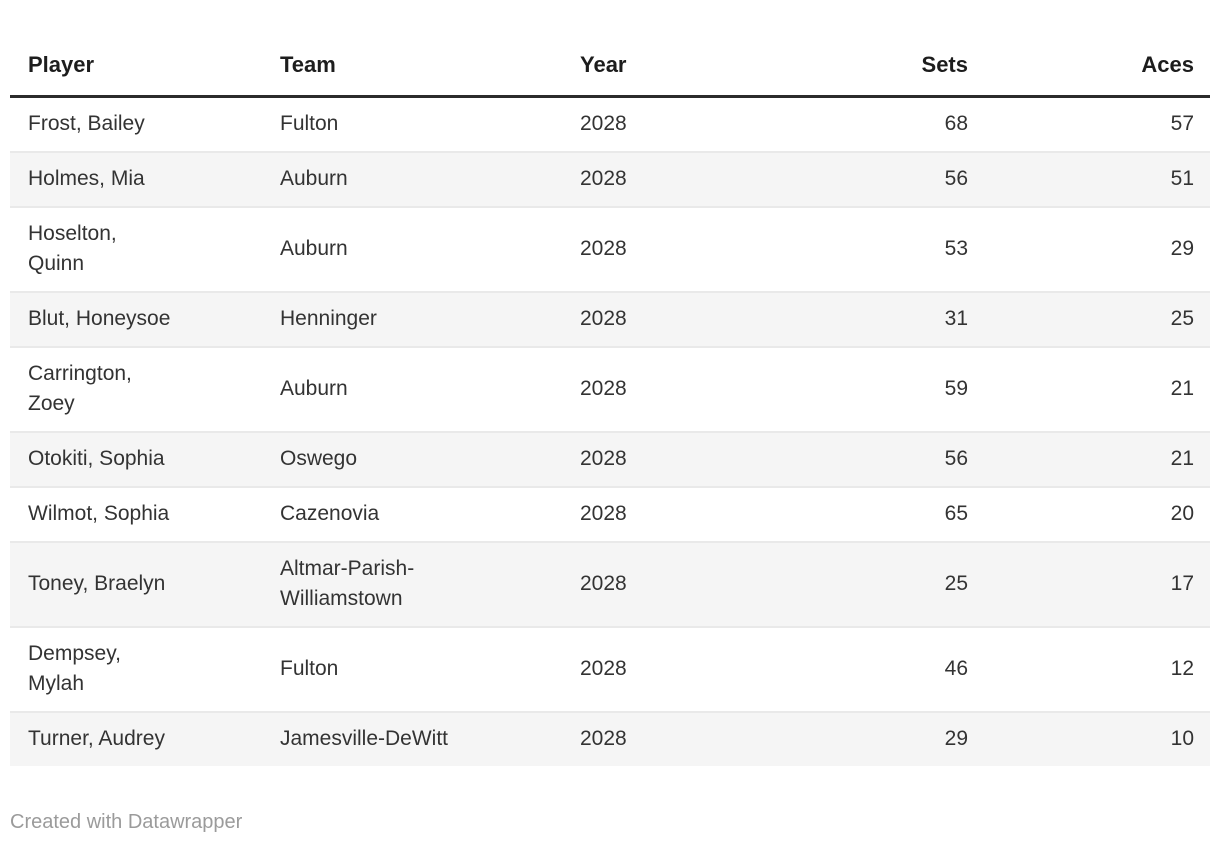  Describe the element at coordinates (1182, 668) in the screenshot. I see `cell-aces: 12` at that location.